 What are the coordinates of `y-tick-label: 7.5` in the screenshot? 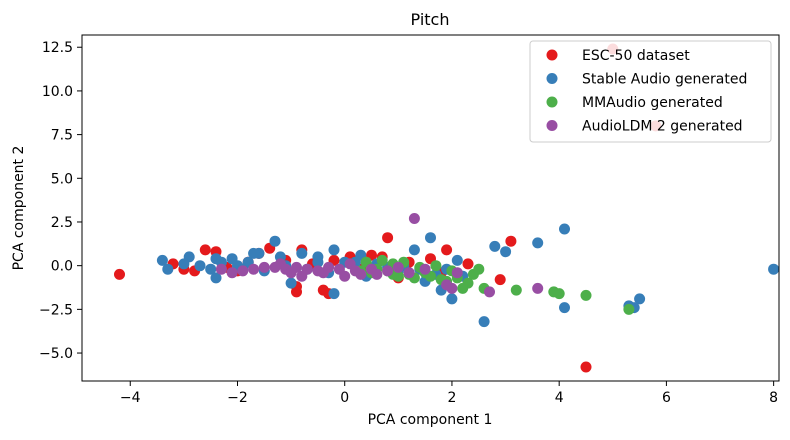 It's located at (62, 136).